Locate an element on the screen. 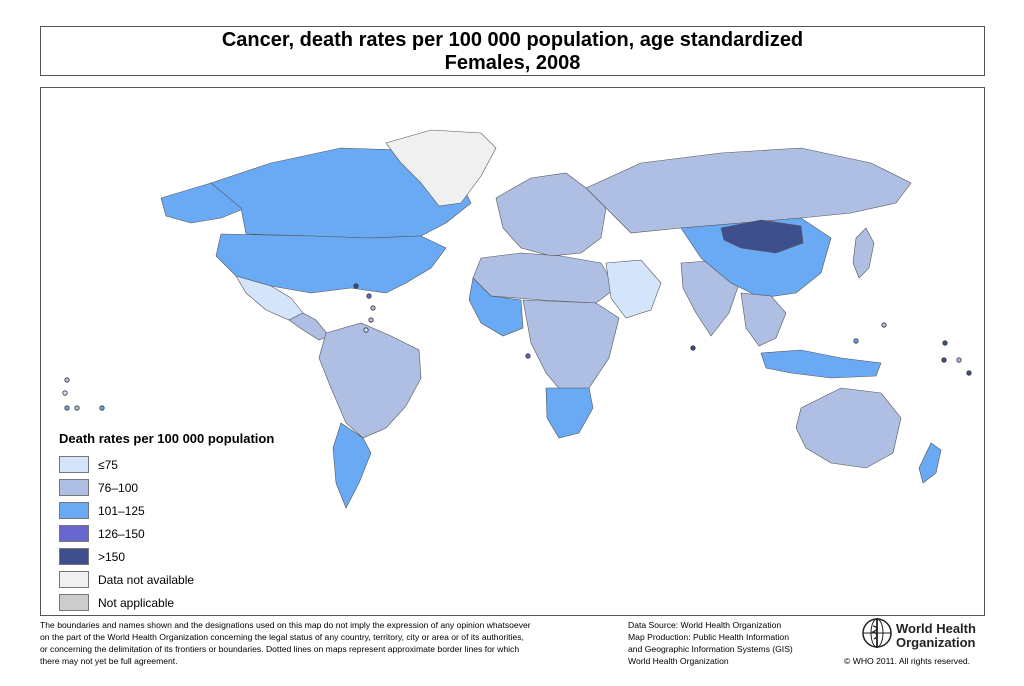  legend-item: ≤75 is located at coordinates (189, 464).